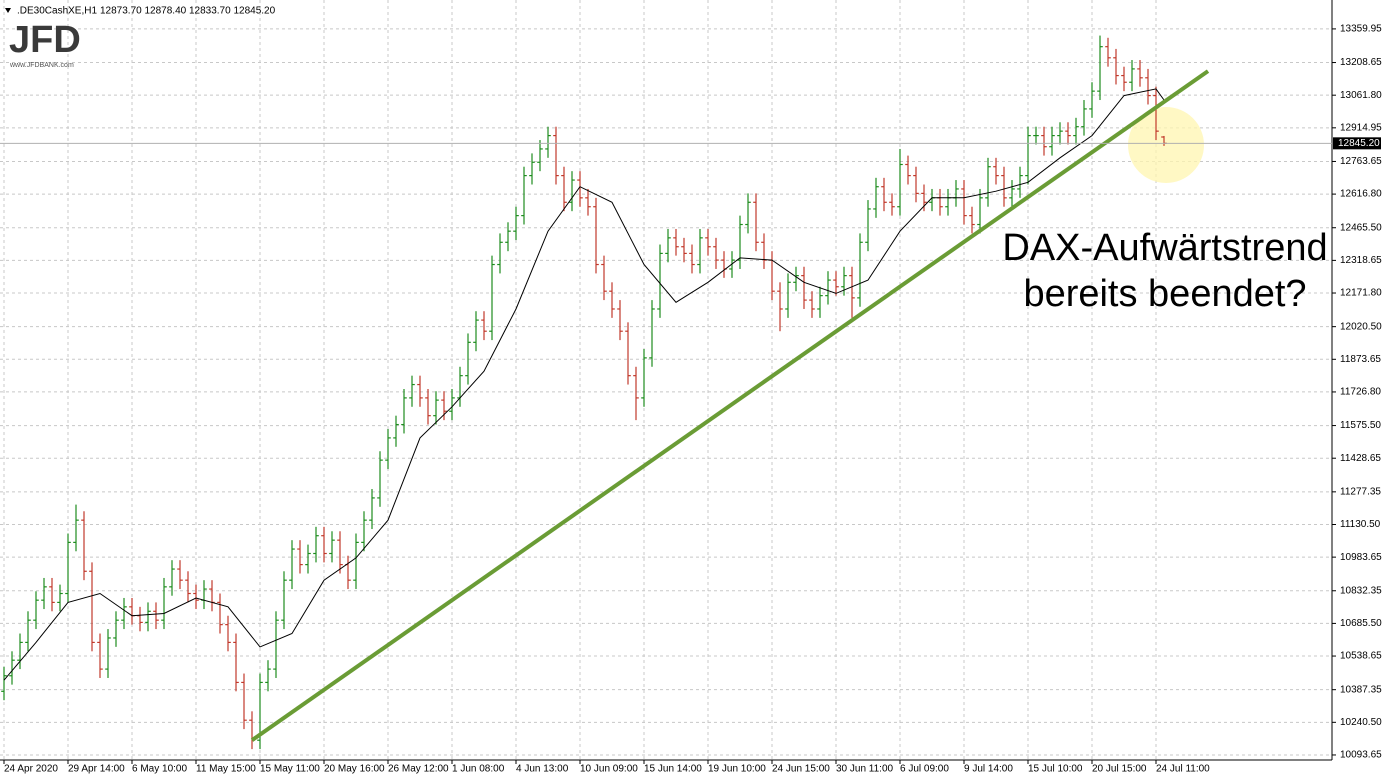  Describe the element at coordinates (354, 769) in the screenshot. I see `x-tick-label: 20 May 16:00` at that location.